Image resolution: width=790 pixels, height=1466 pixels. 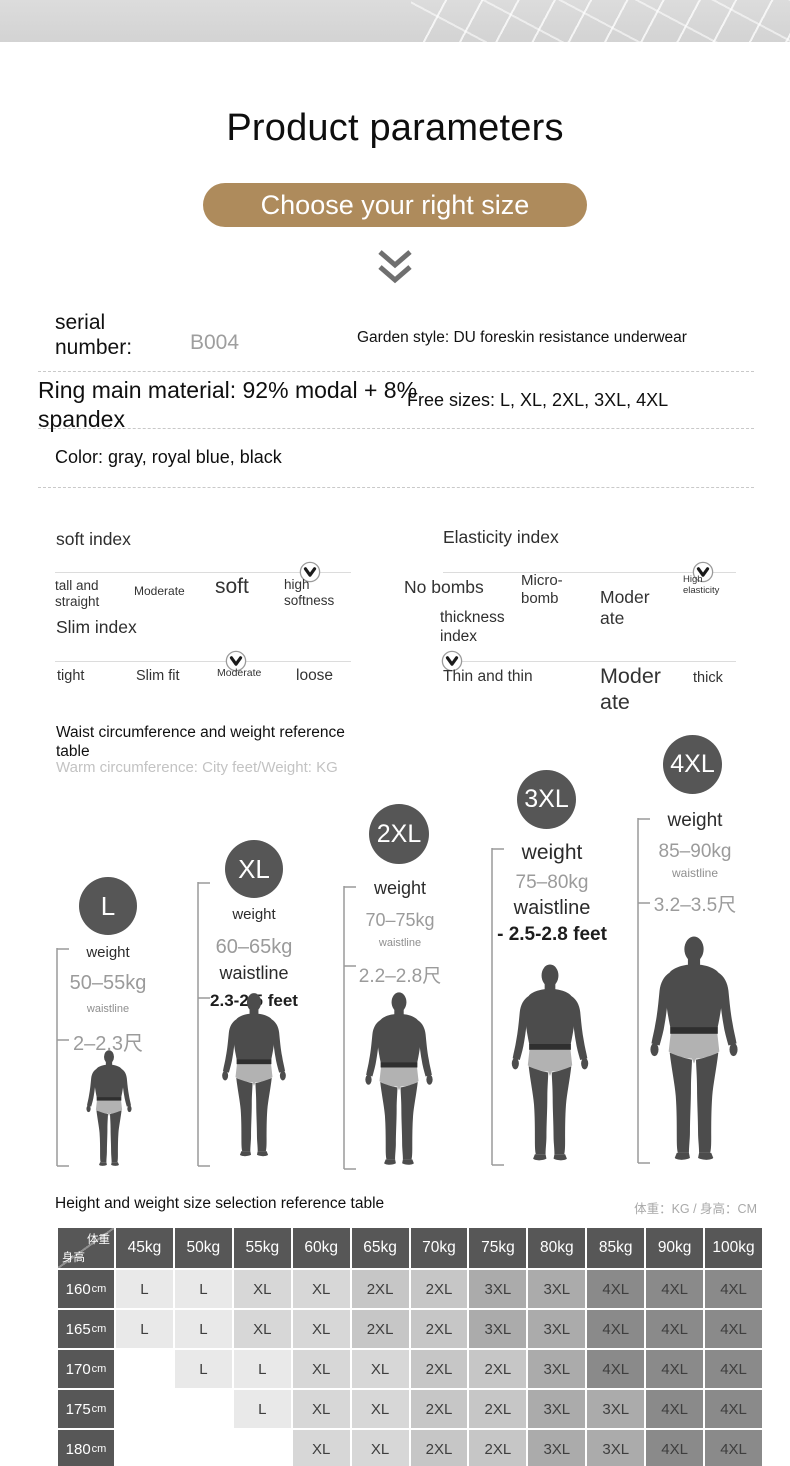 What do you see at coordinates (215, 342) in the screenshot?
I see `serial-number-value: B004` at bounding box center [215, 342].